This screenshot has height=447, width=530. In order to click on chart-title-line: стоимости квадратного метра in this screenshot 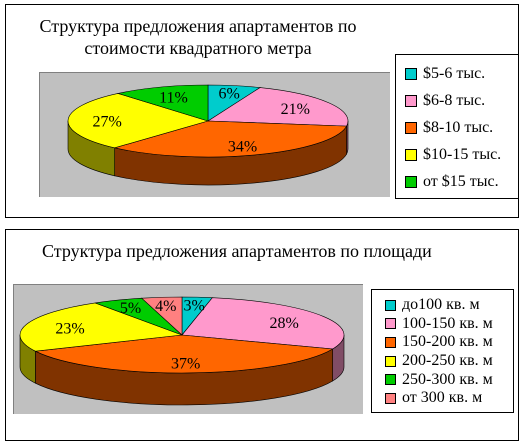, I will do `click(198, 48)`.